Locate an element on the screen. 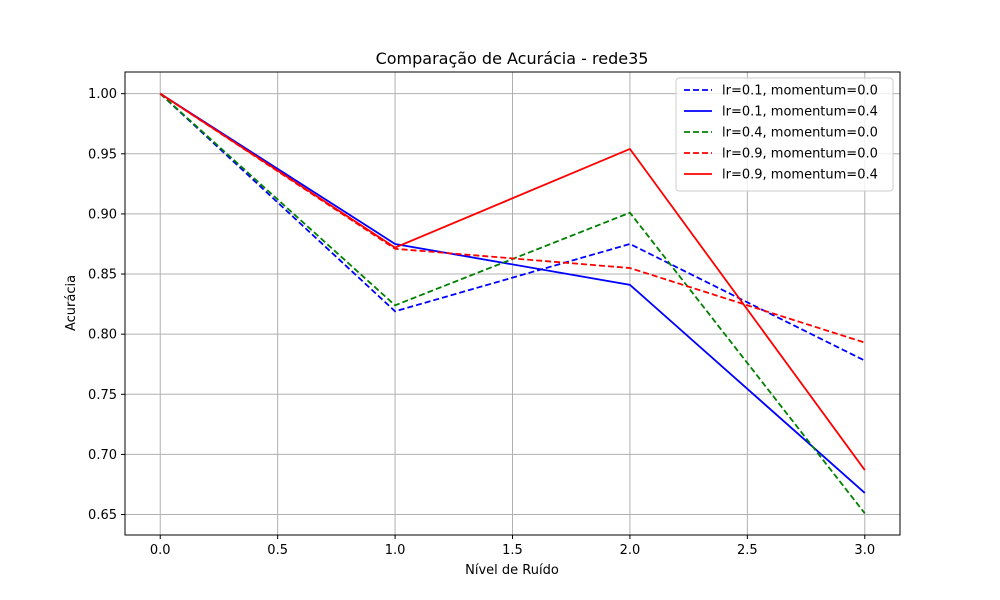 The width and height of the screenshot is (1000, 600). x-tick-label: 2.0 is located at coordinates (630, 550).